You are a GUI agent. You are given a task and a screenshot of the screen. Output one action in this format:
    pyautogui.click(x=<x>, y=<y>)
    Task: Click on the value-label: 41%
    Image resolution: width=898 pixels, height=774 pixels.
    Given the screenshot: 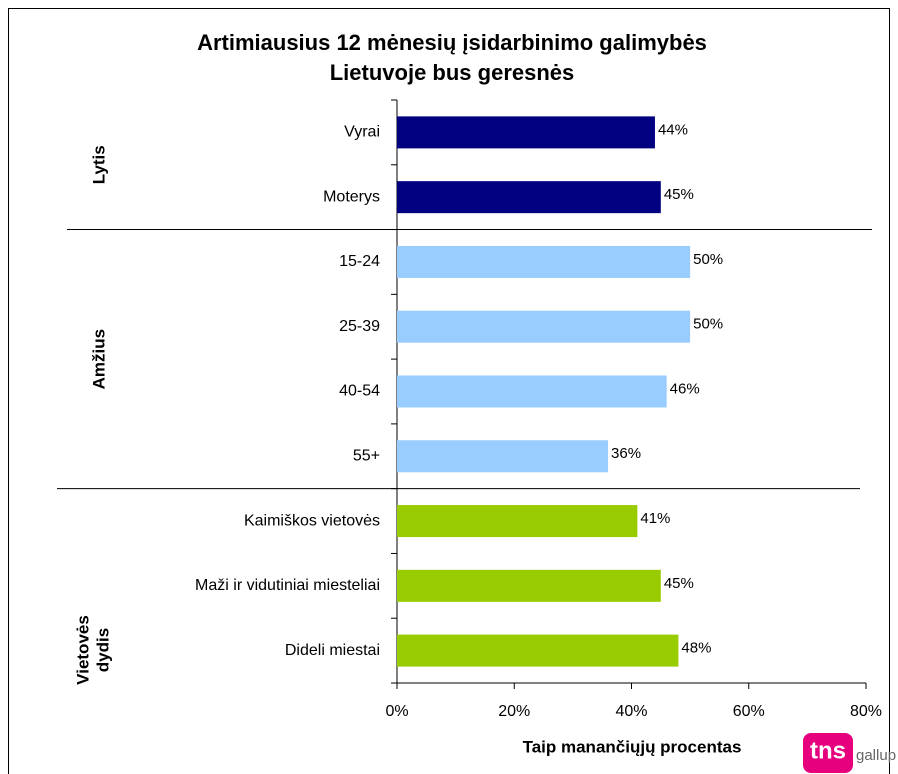 What is the action you would take?
    pyautogui.click(x=655, y=518)
    